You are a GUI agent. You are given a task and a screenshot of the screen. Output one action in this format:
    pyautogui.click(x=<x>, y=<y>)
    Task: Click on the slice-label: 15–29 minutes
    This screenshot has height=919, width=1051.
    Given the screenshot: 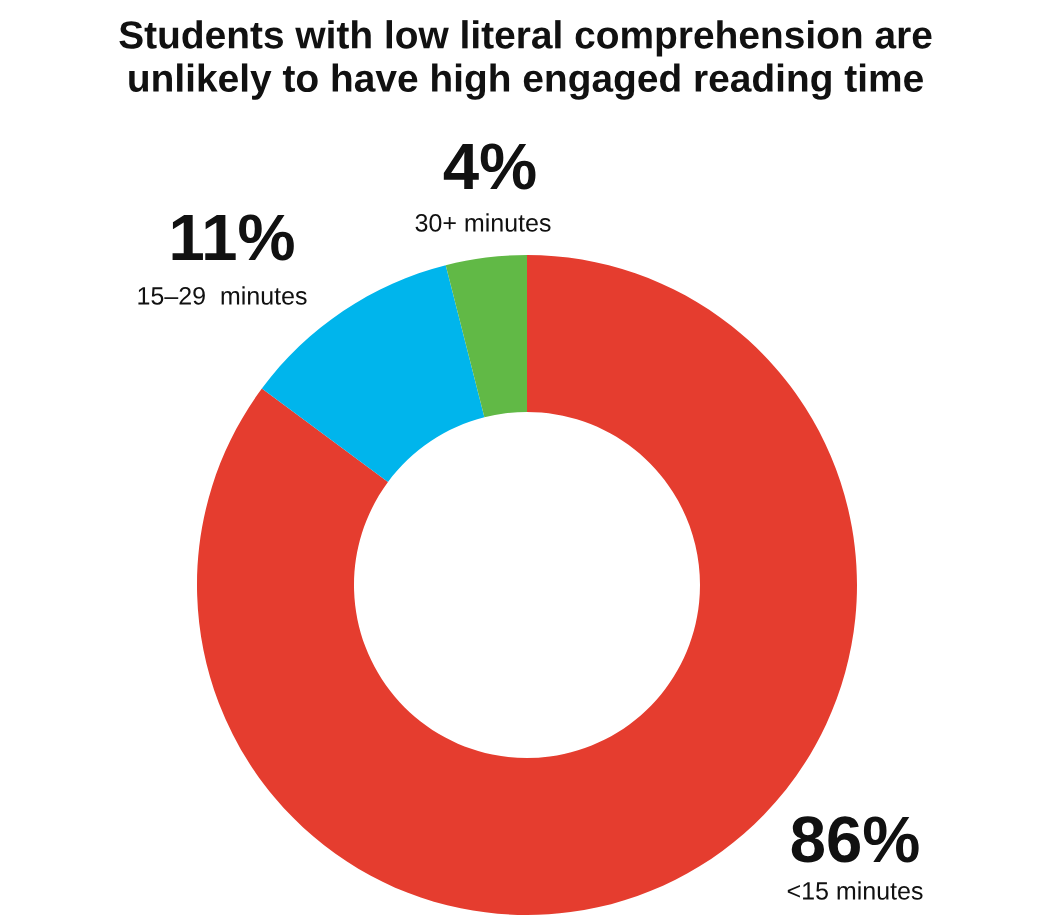 What is the action you would take?
    pyautogui.click(x=222, y=295)
    